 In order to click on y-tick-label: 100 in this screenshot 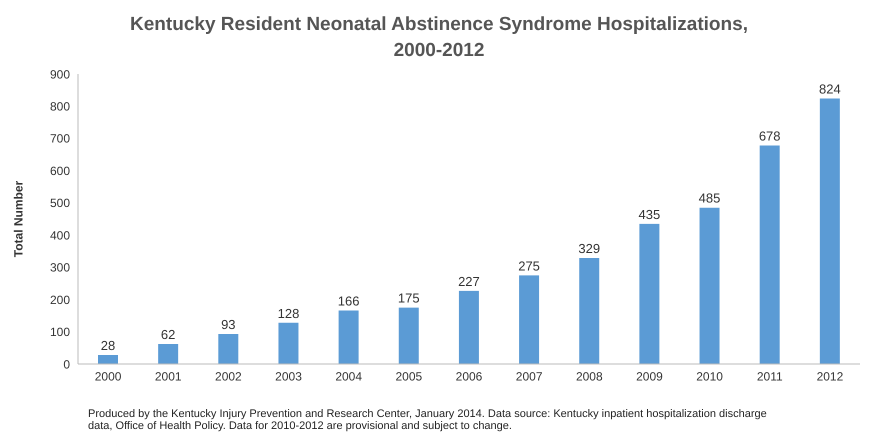, I will do `click(60, 332)`.